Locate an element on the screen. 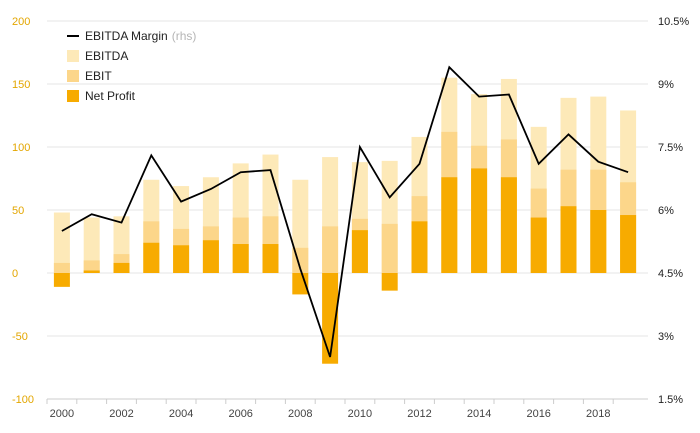 Image resolution: width=700 pixels, height=433 pixels. right-tick-label: 1.5% is located at coordinates (670, 400).